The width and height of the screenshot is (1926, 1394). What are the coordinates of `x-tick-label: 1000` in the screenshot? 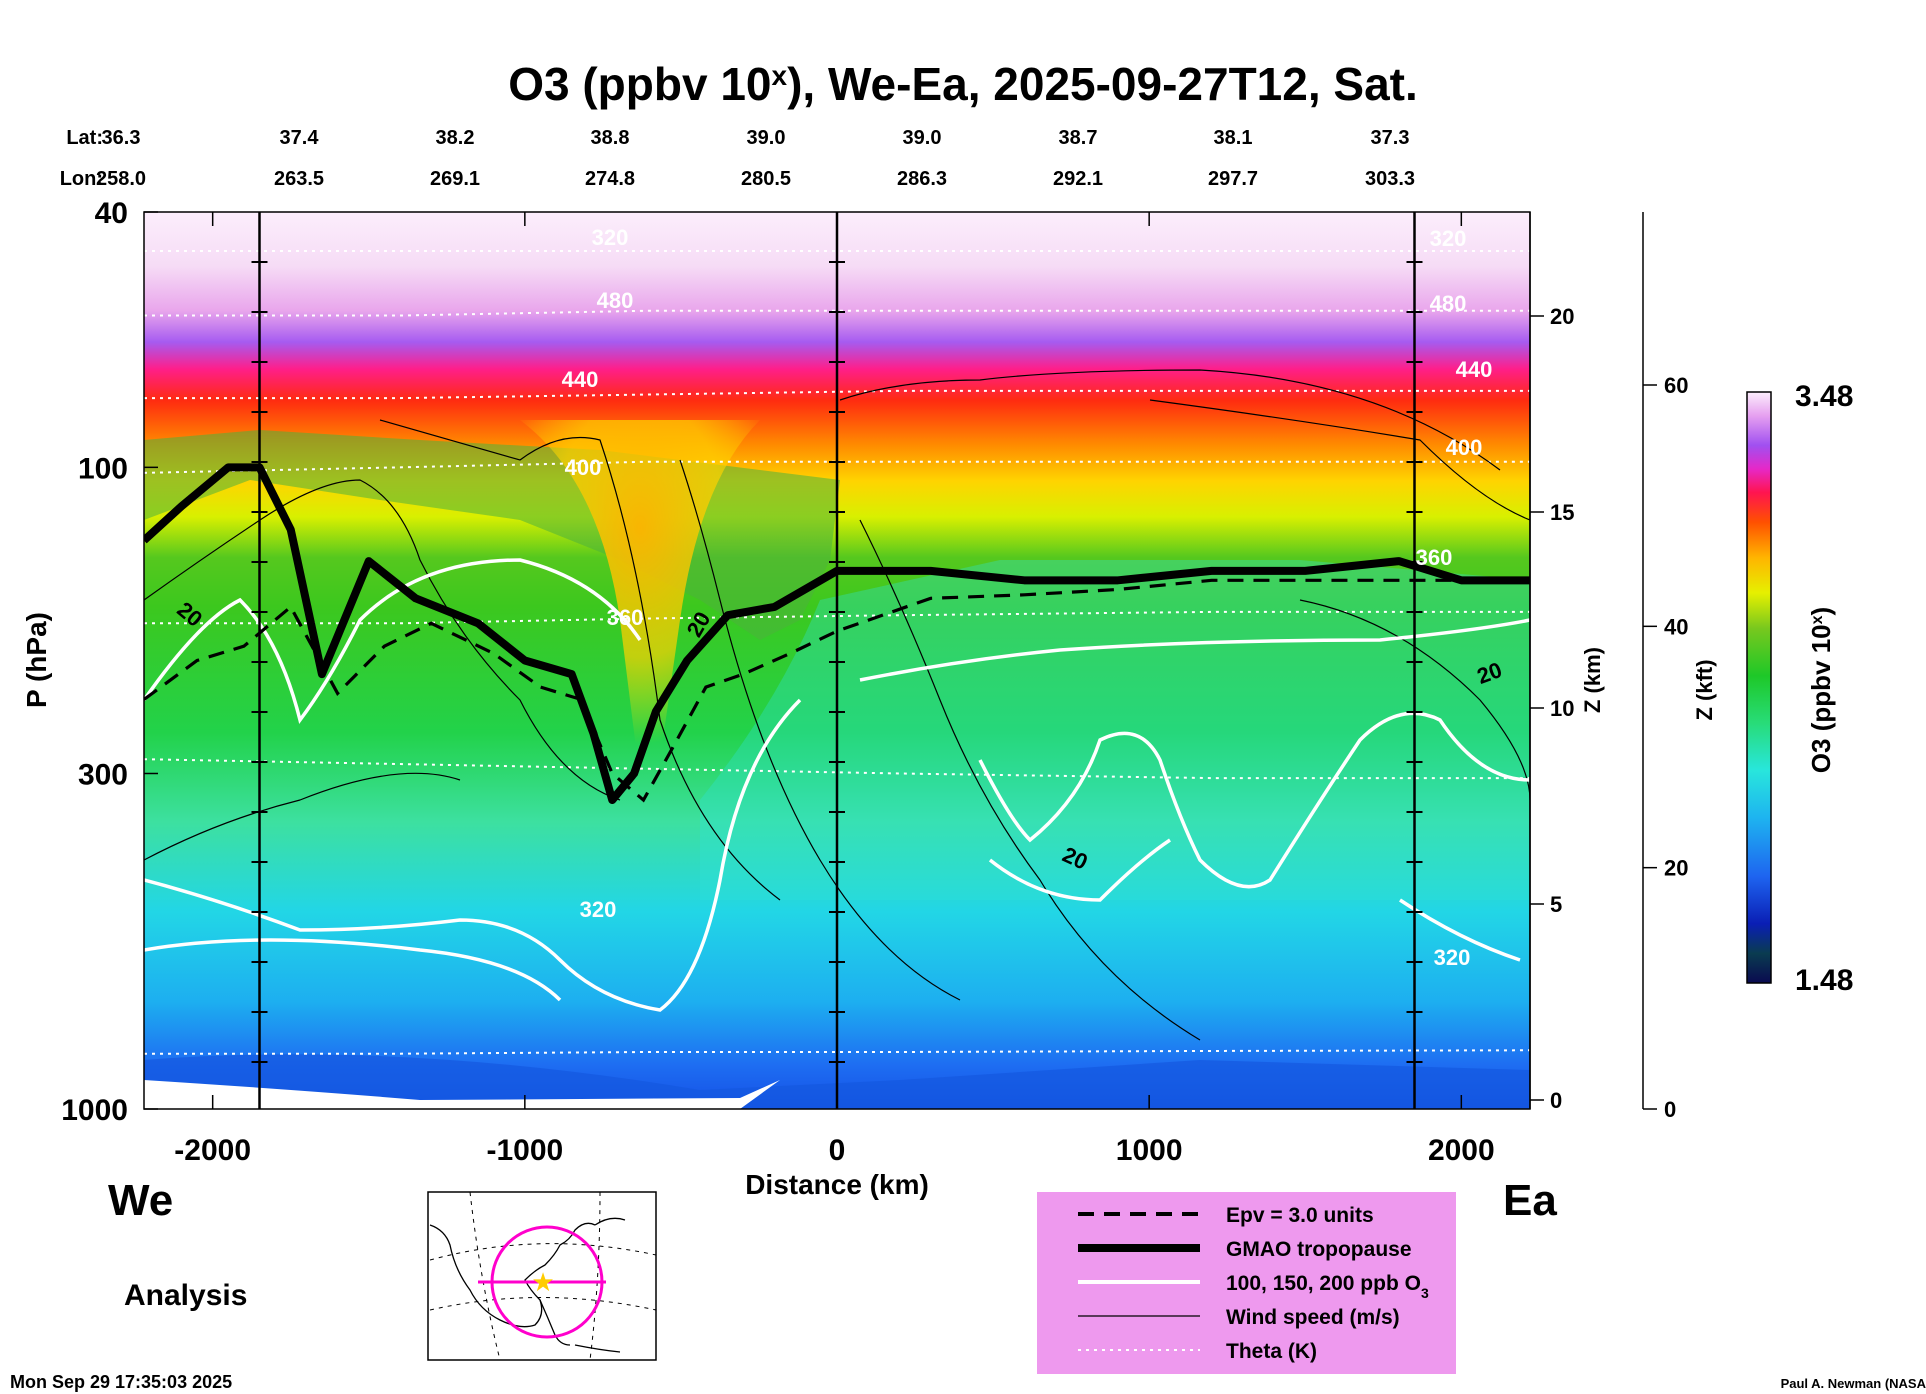 It's located at (1149, 1150).